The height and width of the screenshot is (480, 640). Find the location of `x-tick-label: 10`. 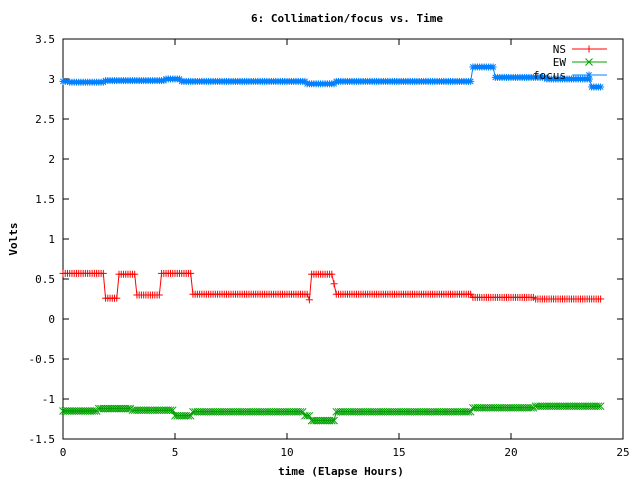

x-tick-label: 10 is located at coordinates (286, 452).